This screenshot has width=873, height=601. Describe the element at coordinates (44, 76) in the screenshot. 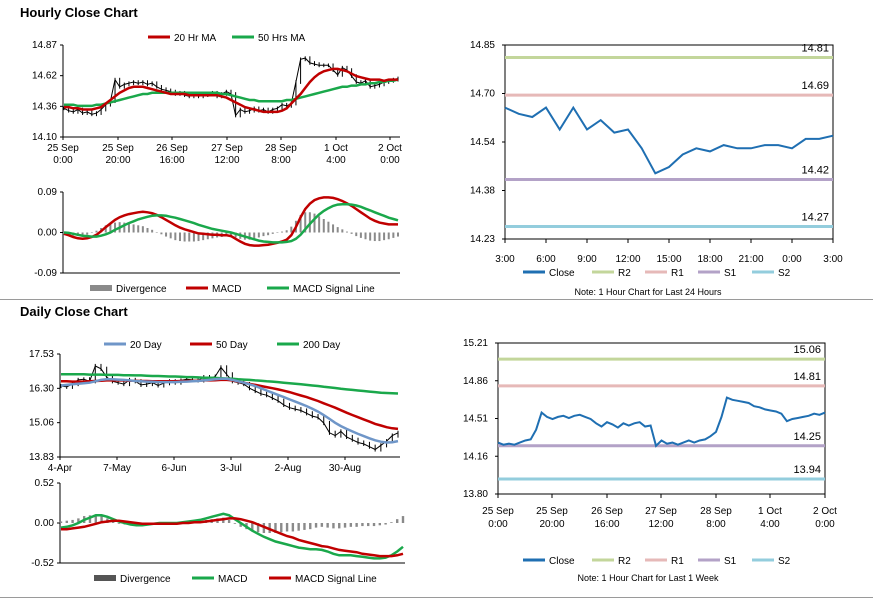

I see `hourly-price-ytick-label: 14.62` at that location.